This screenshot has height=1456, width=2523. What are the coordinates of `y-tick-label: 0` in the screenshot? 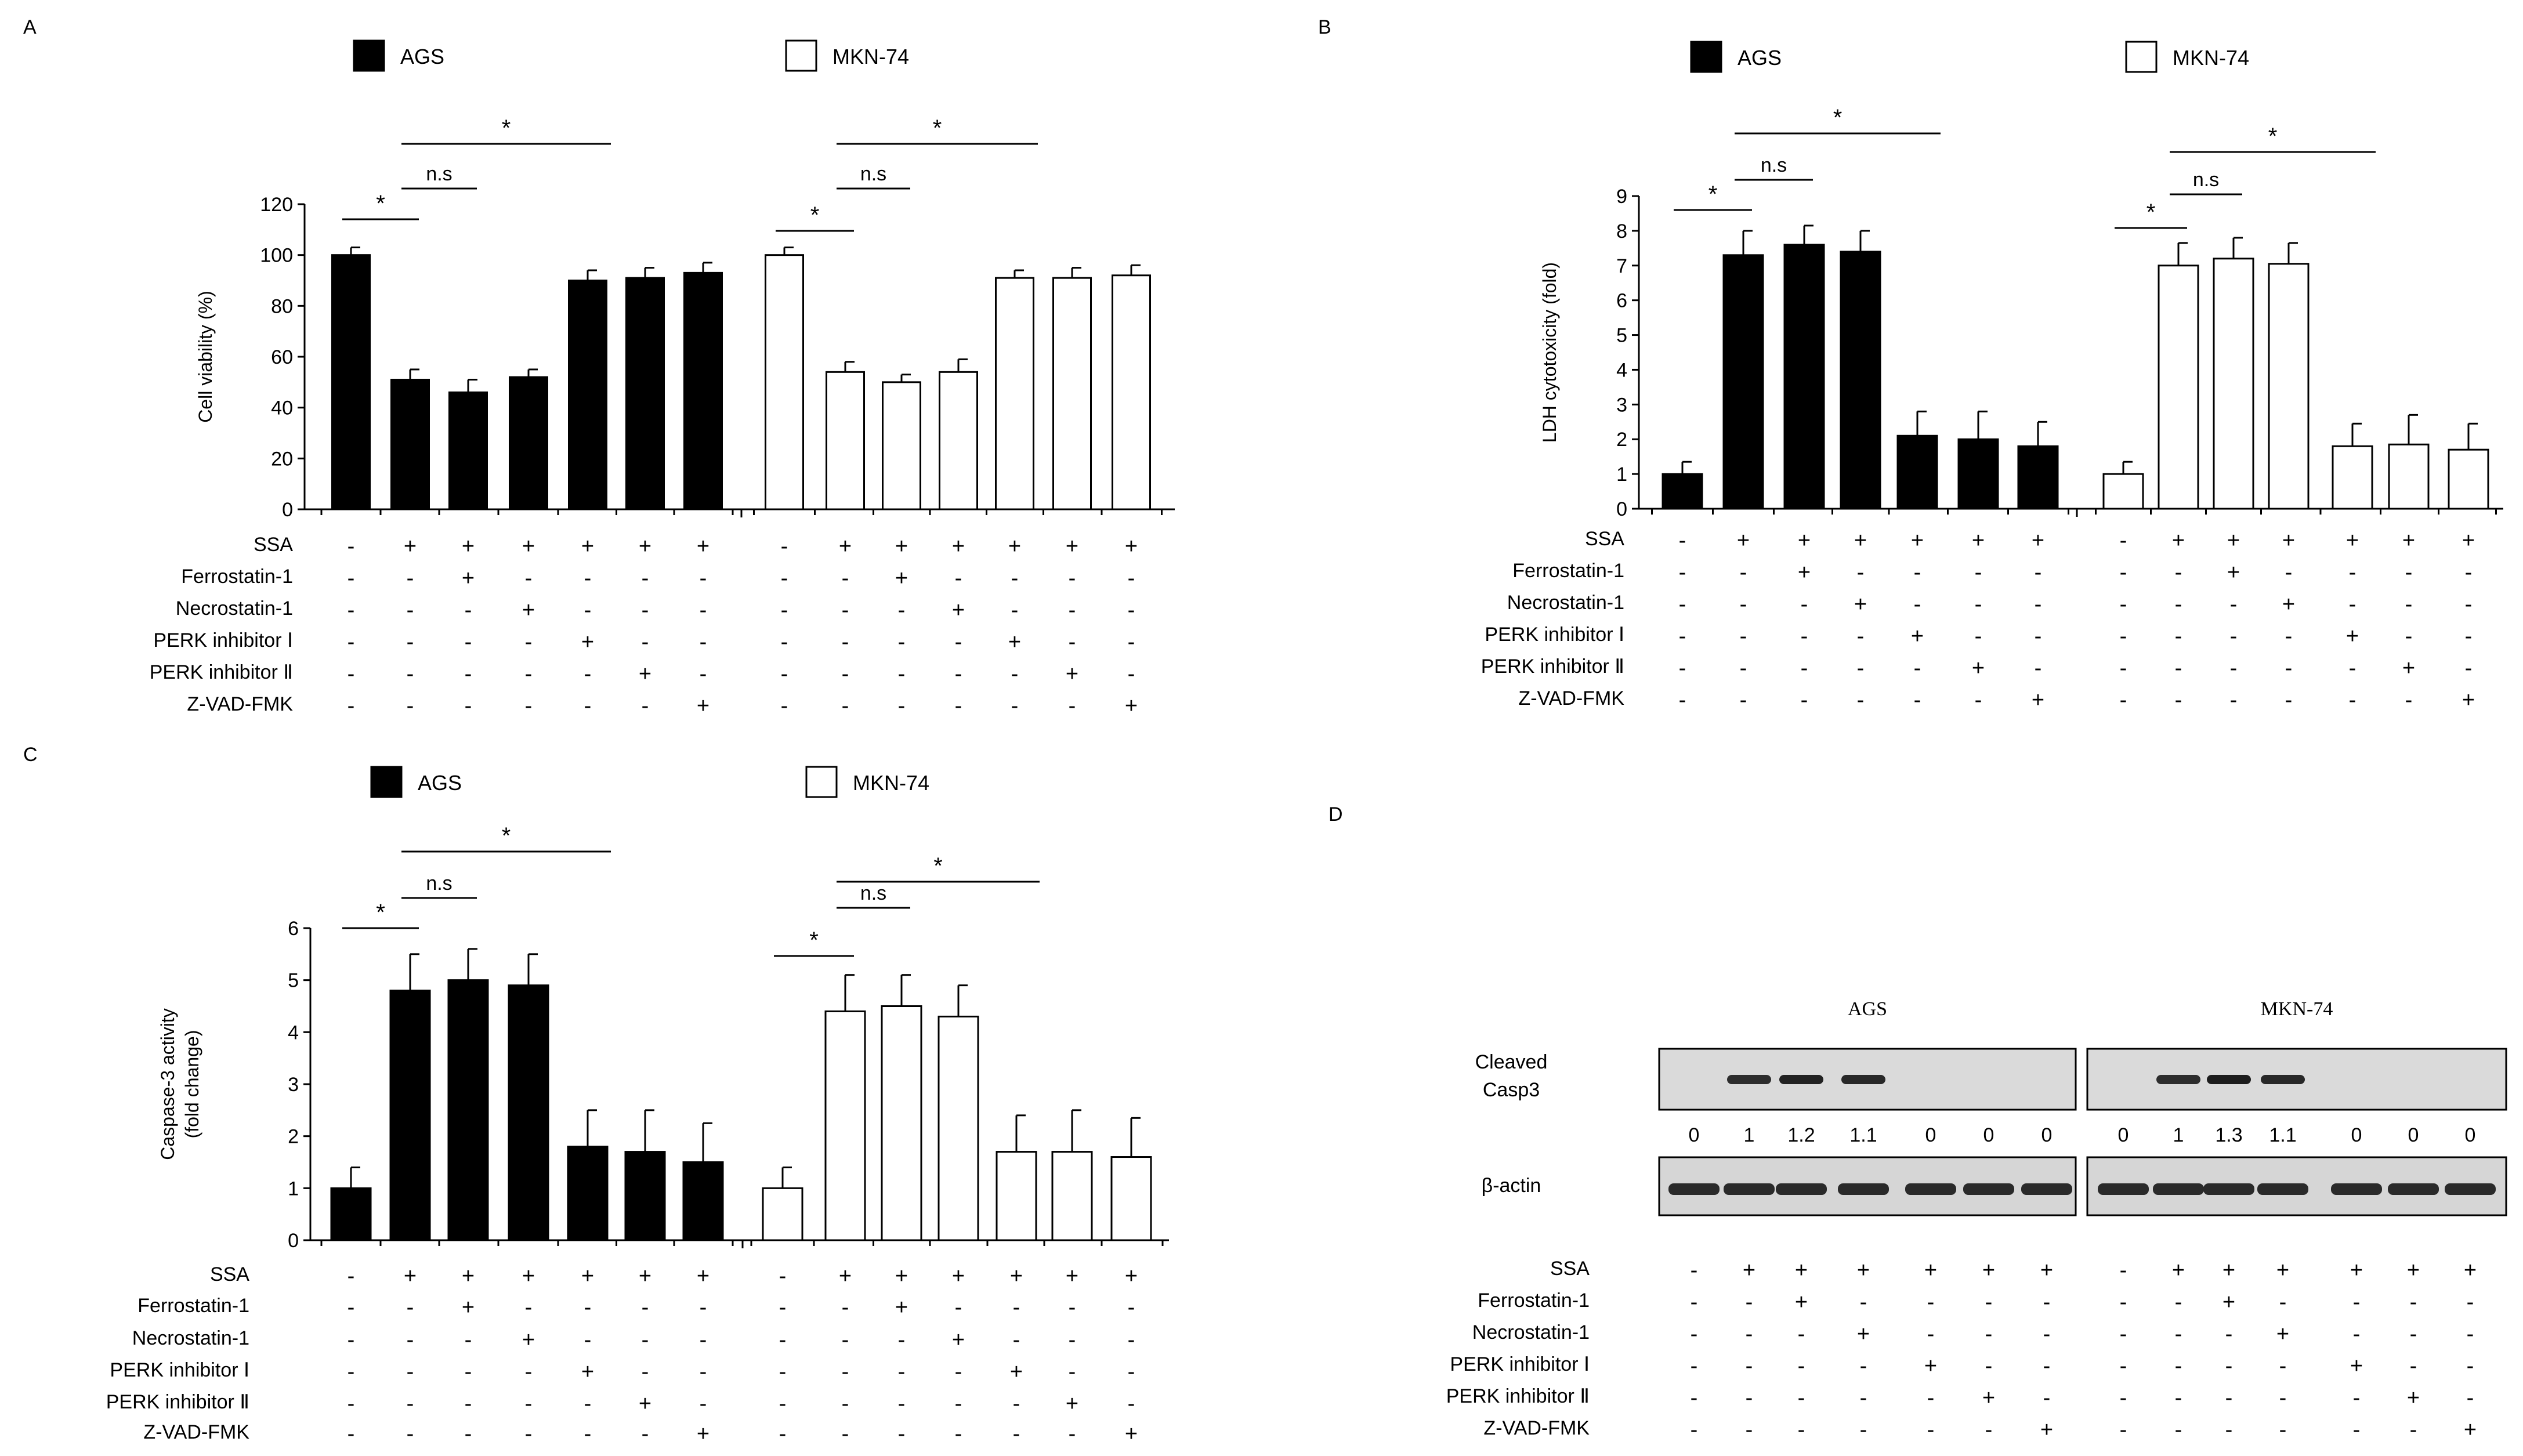 It's located at (293, 1241).